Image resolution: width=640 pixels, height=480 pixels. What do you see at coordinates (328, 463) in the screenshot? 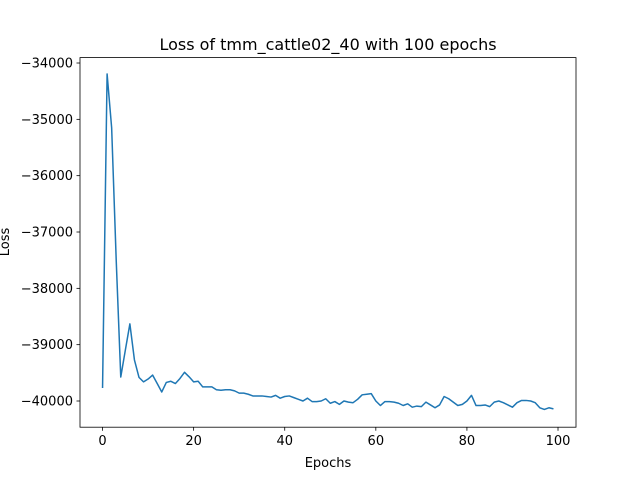
I see `x-axis-label: Epochs` at bounding box center [328, 463].